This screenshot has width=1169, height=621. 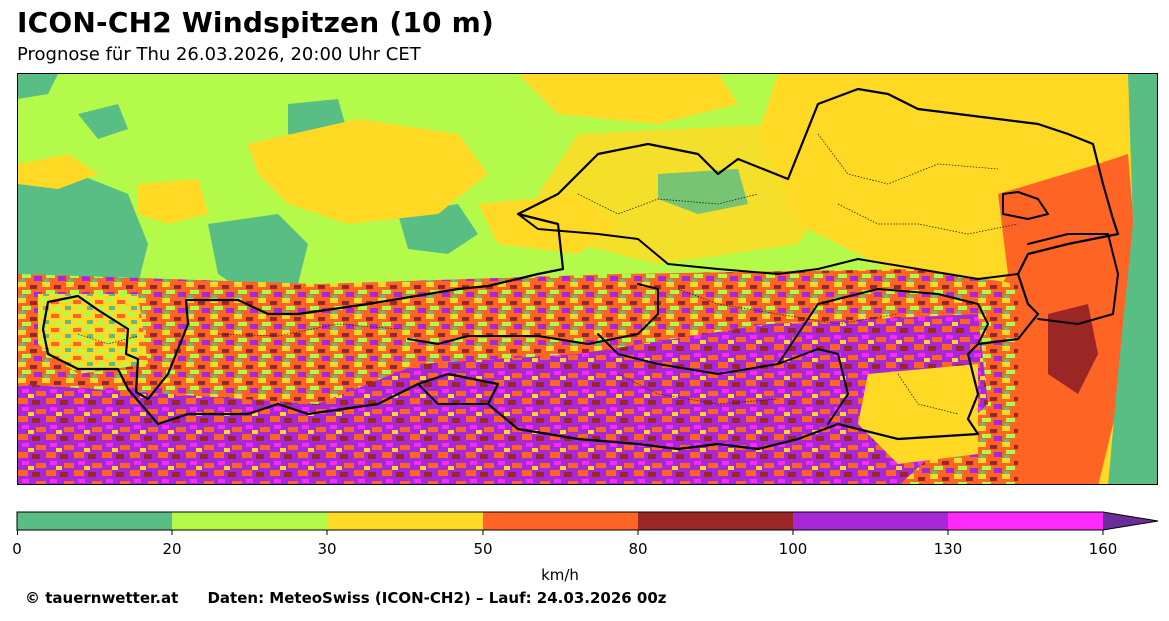 What do you see at coordinates (560, 575) in the screenshot?
I see `colorbar-unit-label: km/h` at bounding box center [560, 575].